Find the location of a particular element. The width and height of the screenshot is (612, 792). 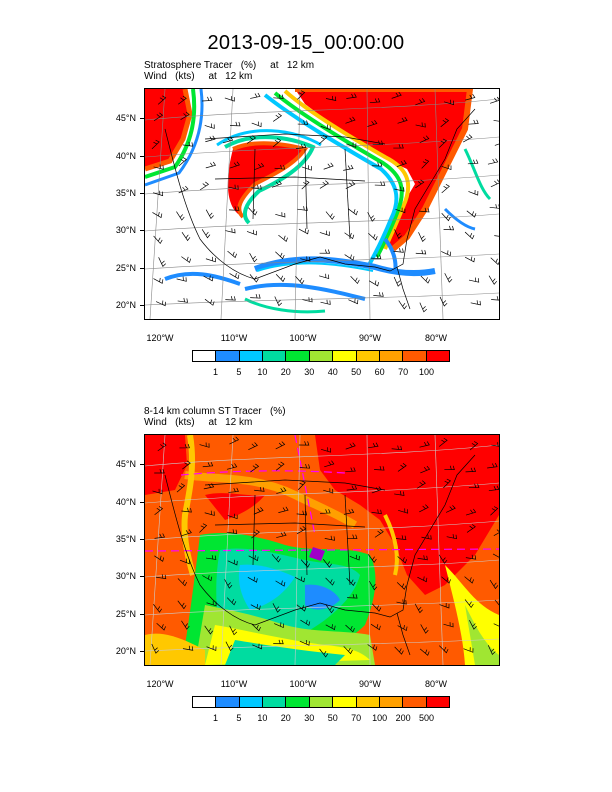

colorbar-label: 200 is located at coordinates (403, 718).